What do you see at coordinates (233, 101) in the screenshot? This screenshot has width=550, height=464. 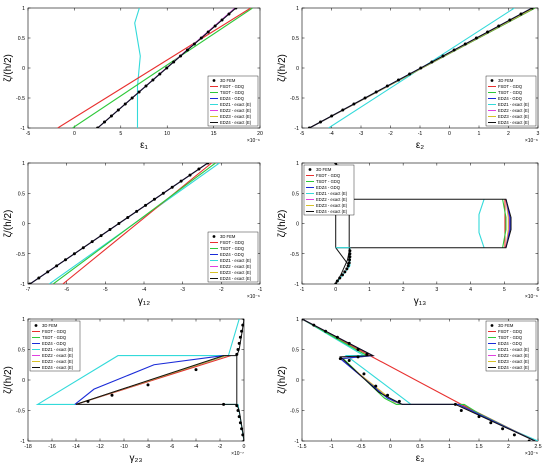 I see `legend-box` at bounding box center [233, 101].